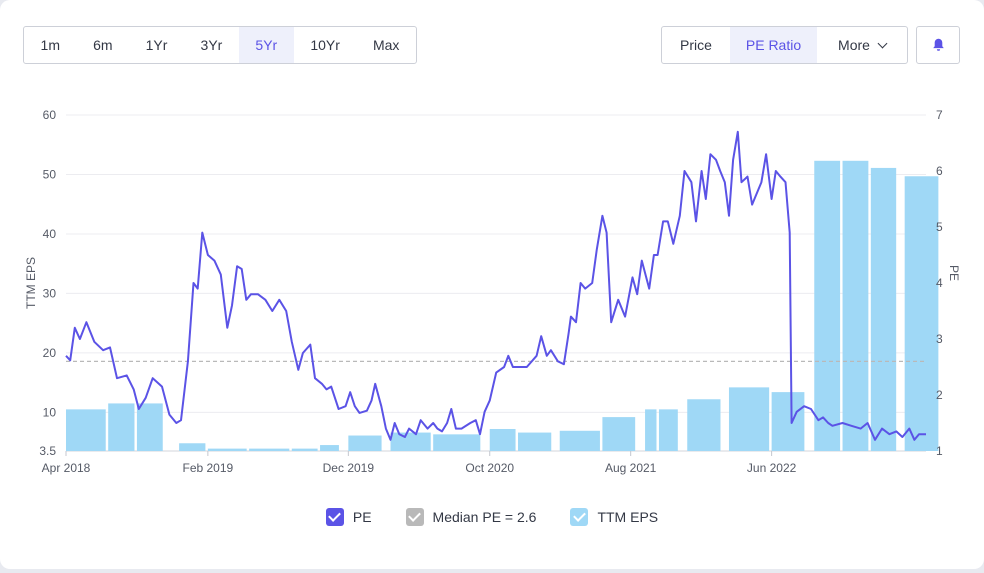 This screenshot has height=573, width=984. I want to click on range-selector: 1m 6m 1Yr 3Yr 5Yr 10Yr Max, so click(220, 45).